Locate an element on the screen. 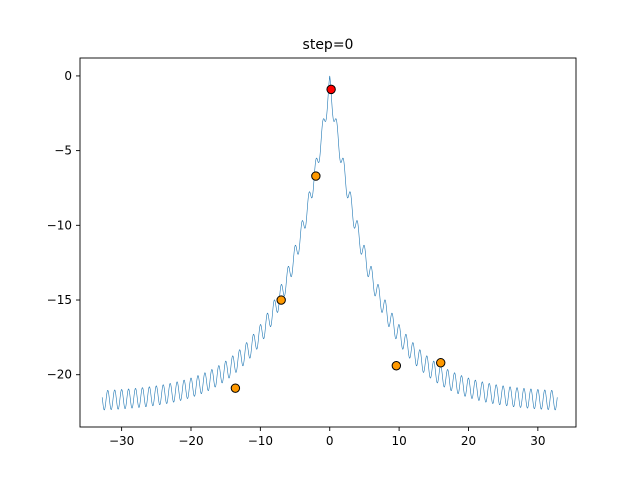 This screenshot has width=640, height=480. y-tick-label: −10 is located at coordinates (59, 225).